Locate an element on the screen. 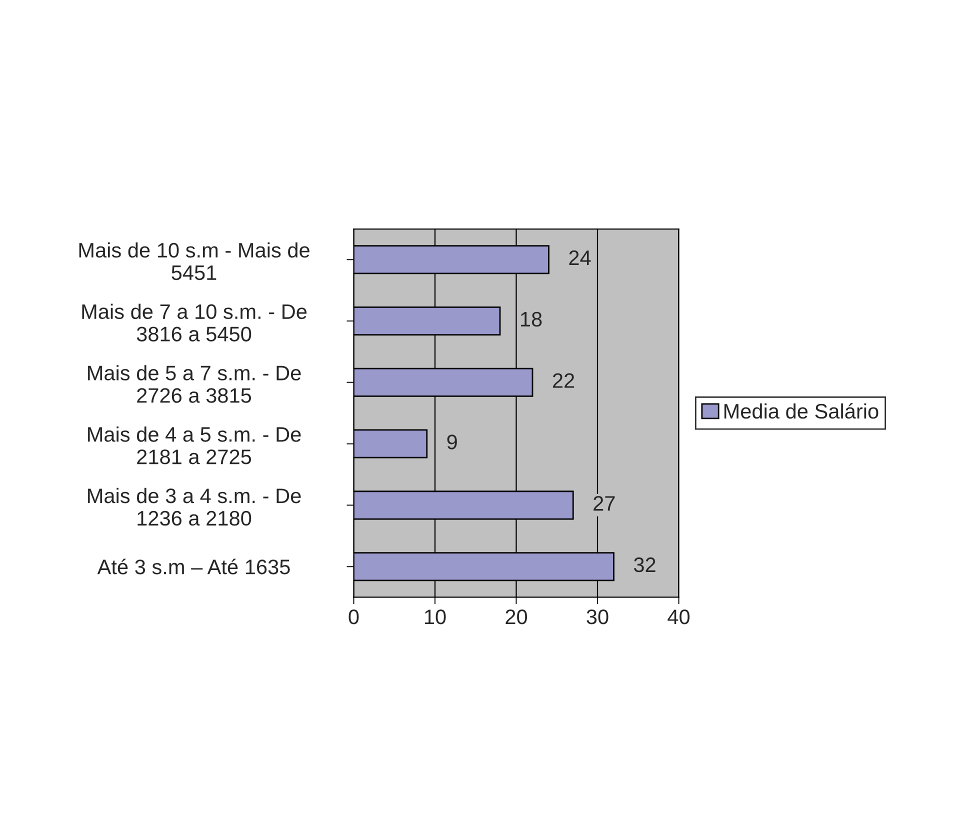  y-tick-label: Mais de 10 s.m - Mais de 5451 is located at coordinates (194, 261).